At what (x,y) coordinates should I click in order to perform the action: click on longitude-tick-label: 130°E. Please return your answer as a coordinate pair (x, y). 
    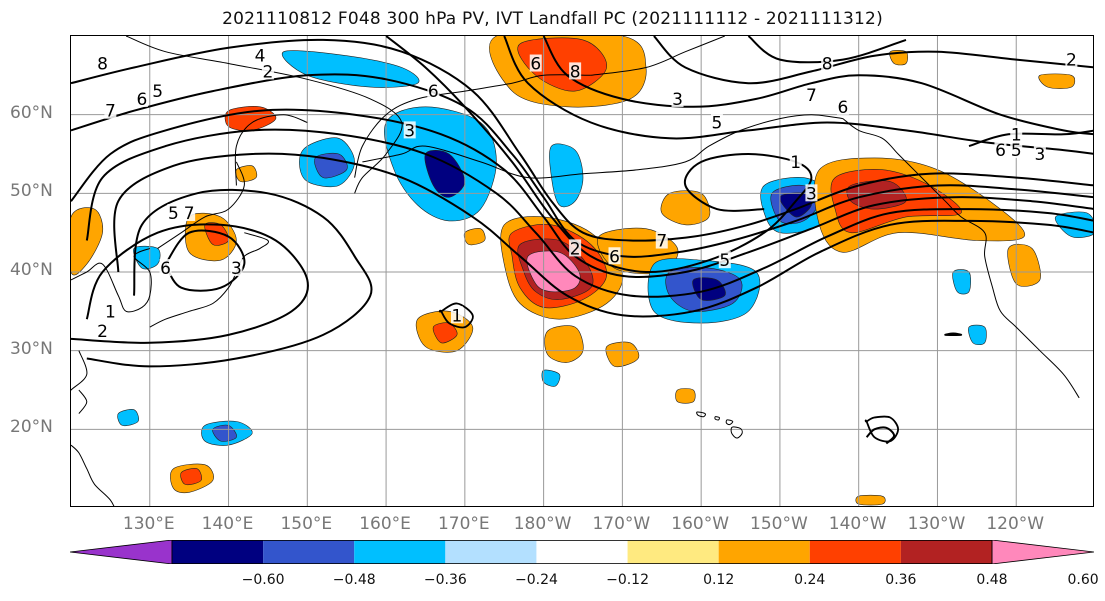
    Looking at the image, I should click on (148, 524).